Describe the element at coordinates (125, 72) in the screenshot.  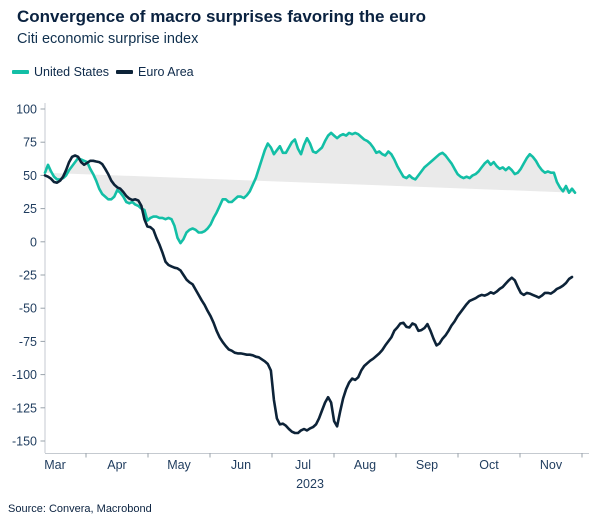
I see `ea-line-swatch-icon` at that location.